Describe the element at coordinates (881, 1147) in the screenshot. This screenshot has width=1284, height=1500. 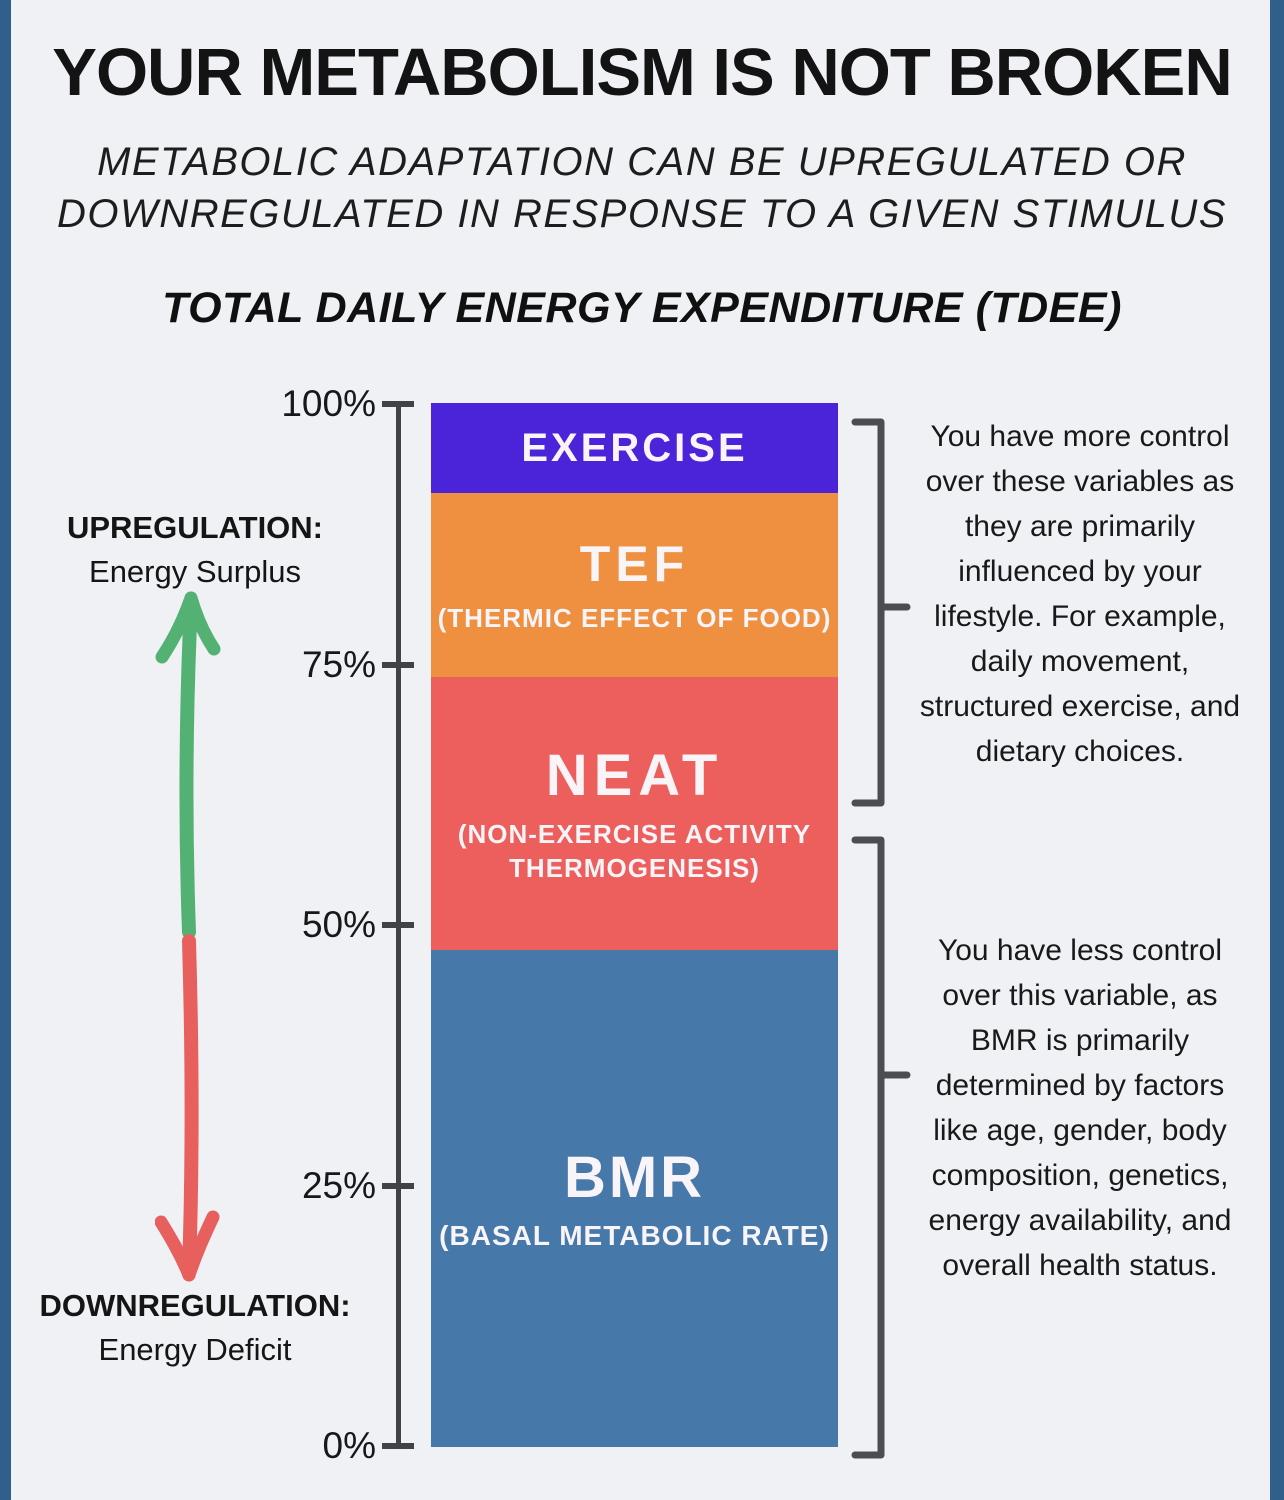
I see `bmr-bracket-icon` at that location.